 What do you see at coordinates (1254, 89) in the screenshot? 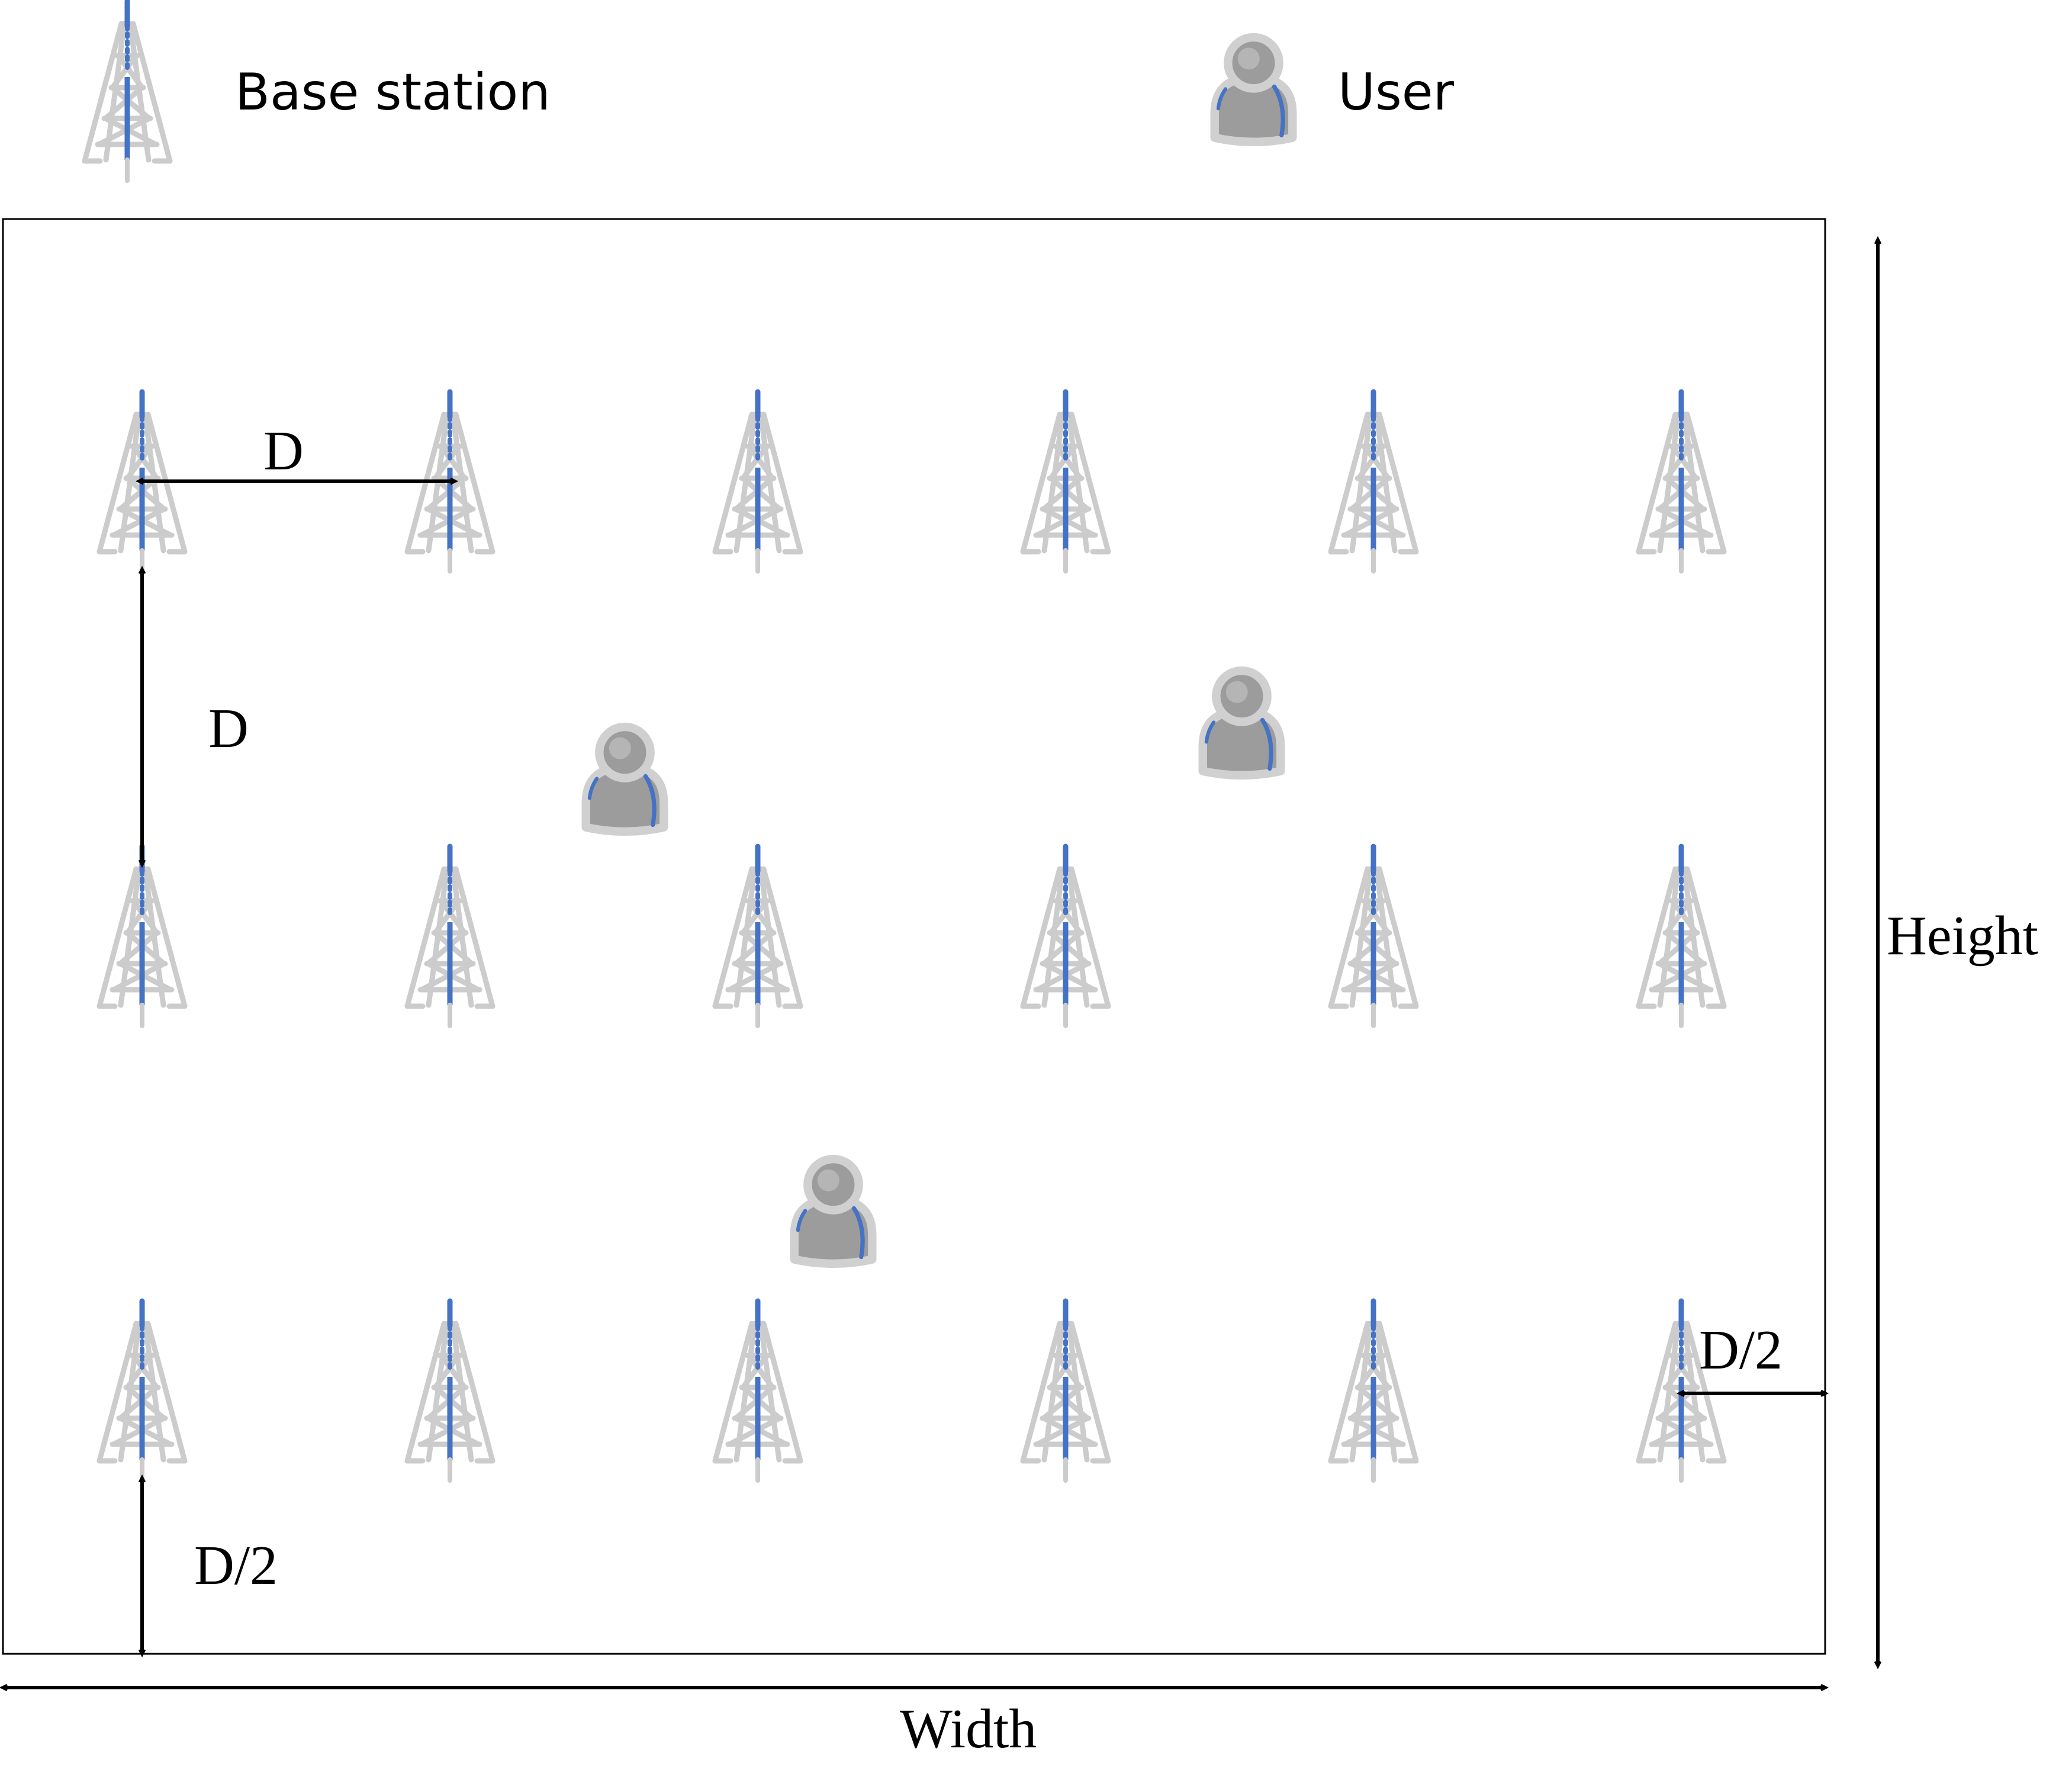
I see `user-legend-icon` at bounding box center [1254, 89].